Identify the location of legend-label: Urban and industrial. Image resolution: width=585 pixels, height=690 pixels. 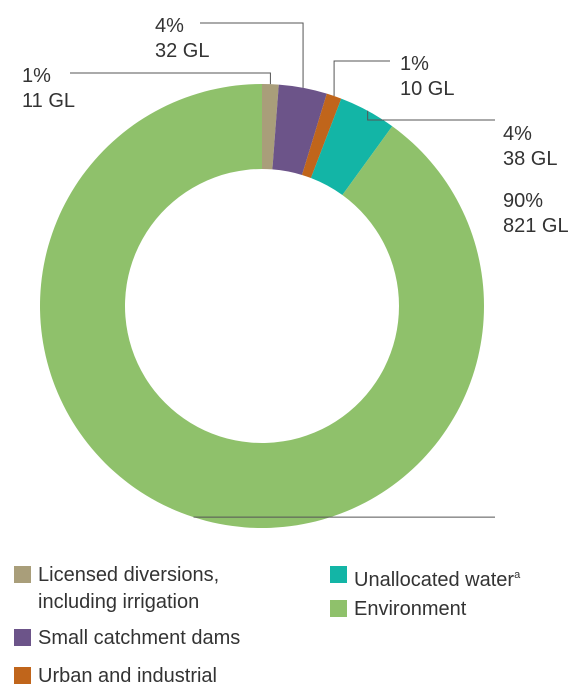
(127, 676).